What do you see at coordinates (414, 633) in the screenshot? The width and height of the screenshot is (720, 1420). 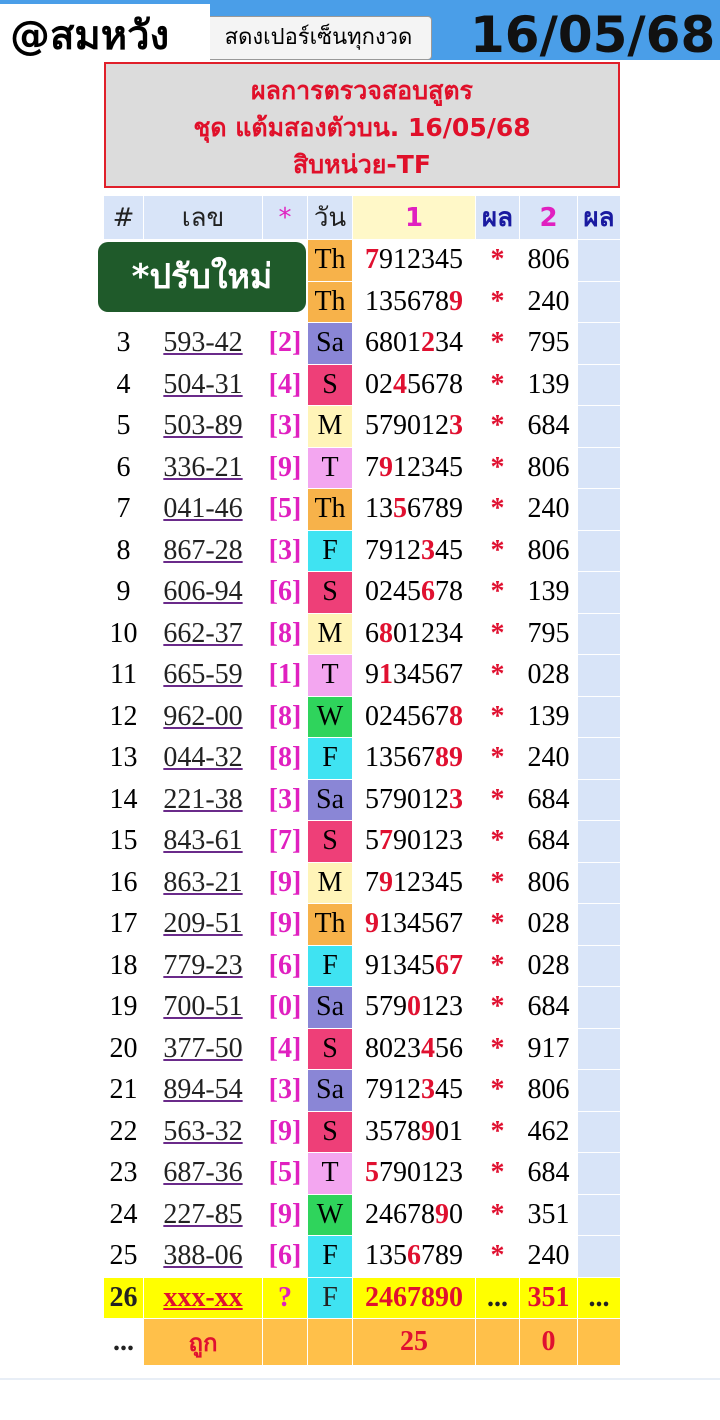 I see `sequence: 6801234` at bounding box center [414, 633].